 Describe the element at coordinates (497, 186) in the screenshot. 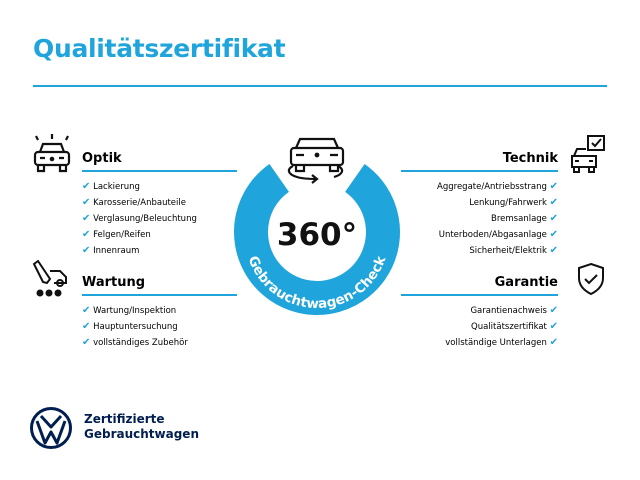

I see `list-item: Aggregate/Antriebsstrang ✔` at that location.